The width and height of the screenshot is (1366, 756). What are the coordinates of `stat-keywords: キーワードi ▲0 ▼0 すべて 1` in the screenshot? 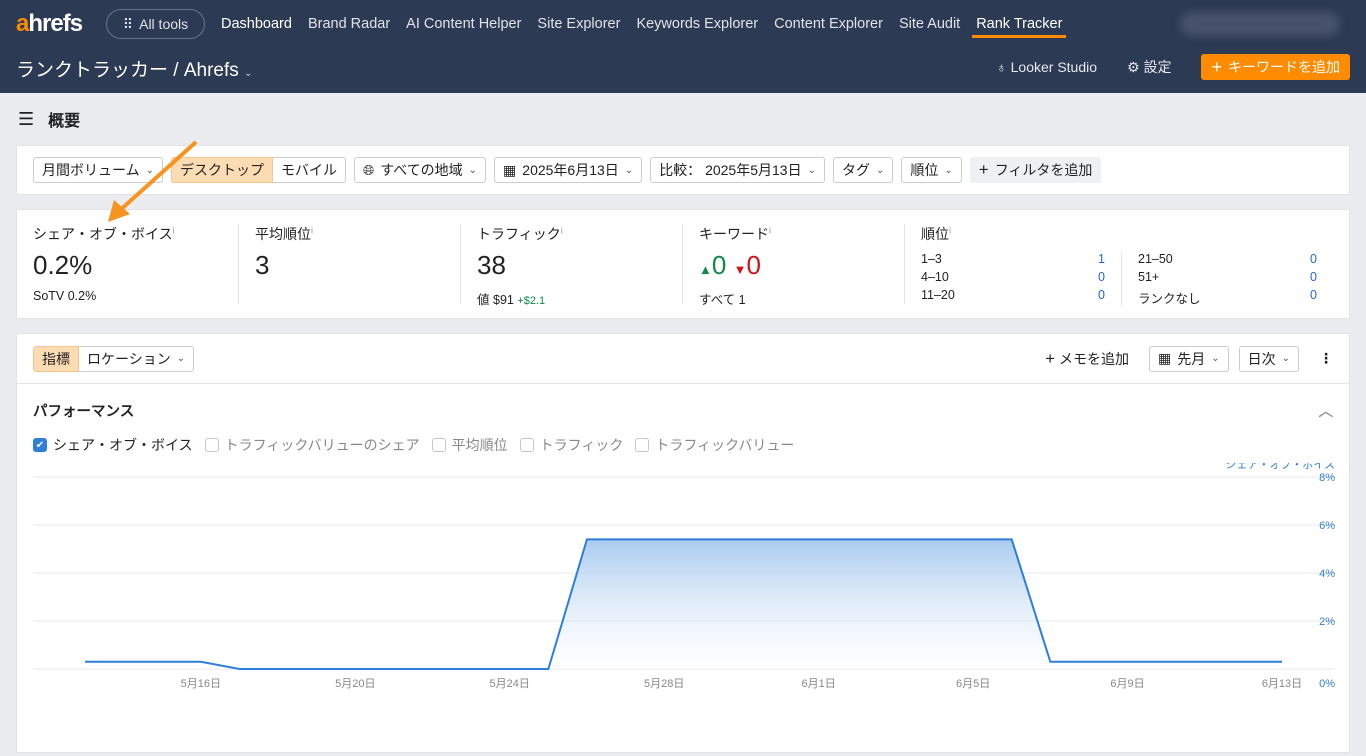 It's located at (794, 265).